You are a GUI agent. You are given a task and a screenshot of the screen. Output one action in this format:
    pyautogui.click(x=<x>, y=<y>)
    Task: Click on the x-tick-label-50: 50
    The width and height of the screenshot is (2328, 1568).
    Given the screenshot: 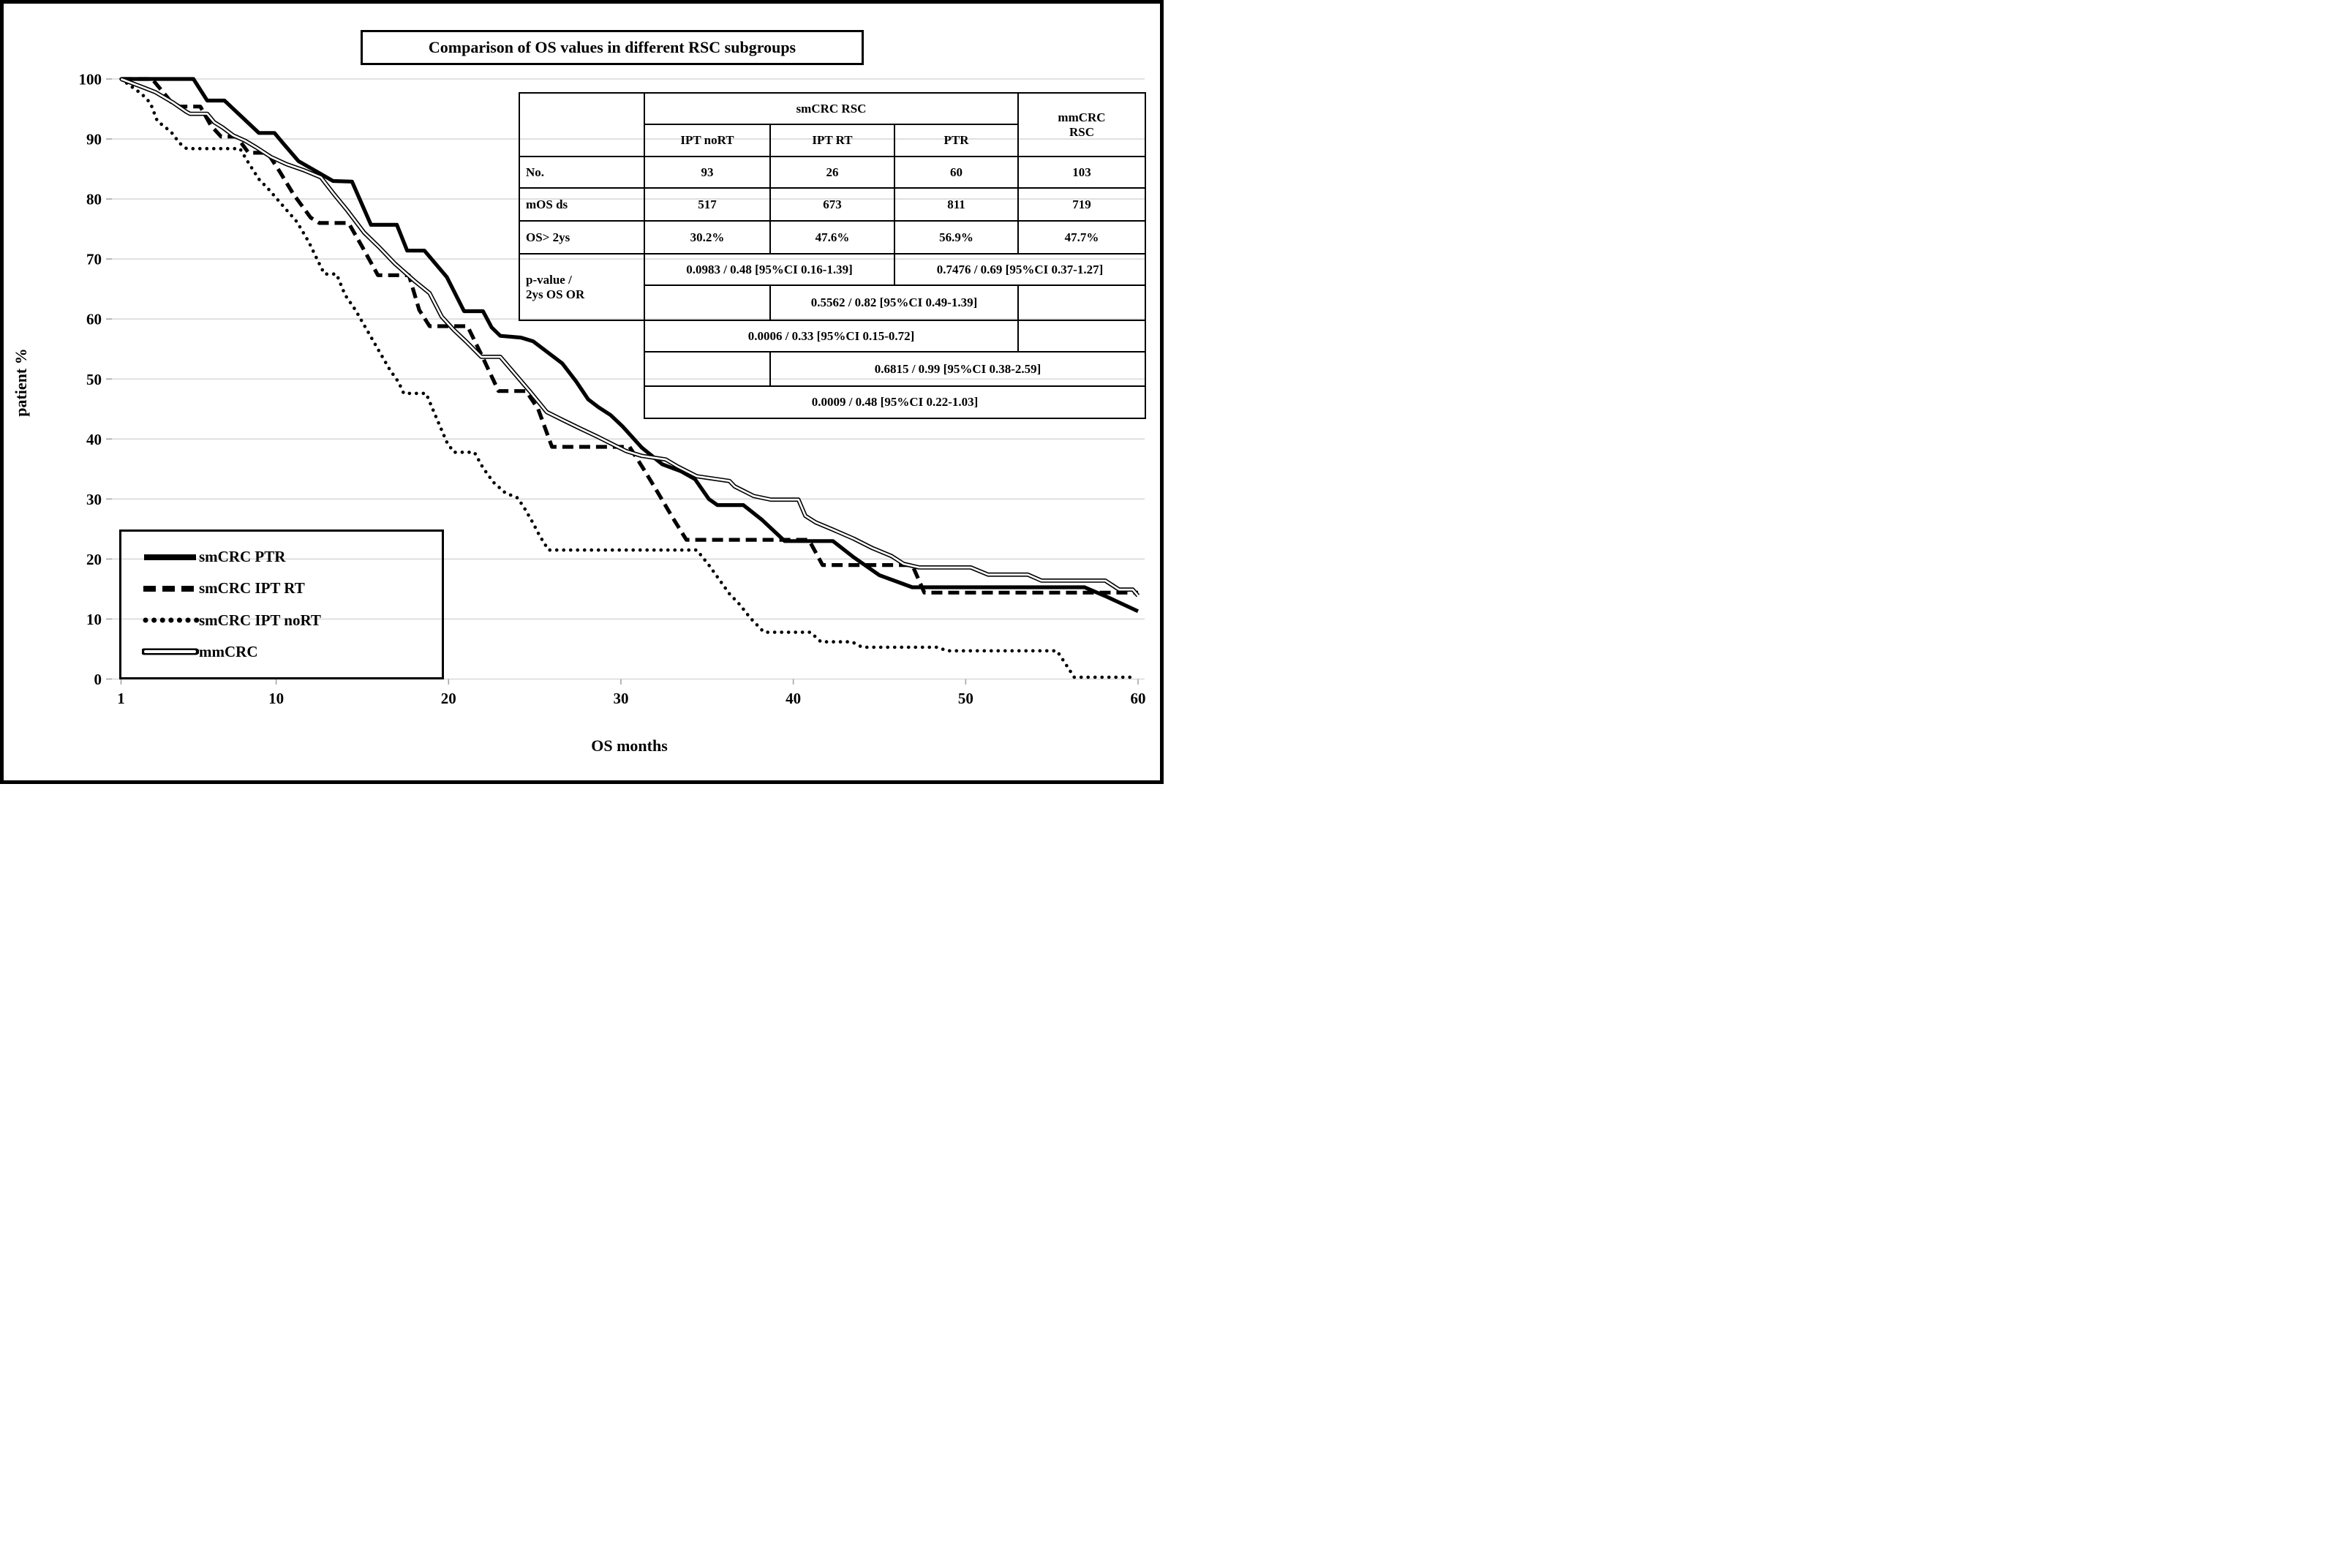 What is the action you would take?
    pyautogui.click(x=965, y=698)
    